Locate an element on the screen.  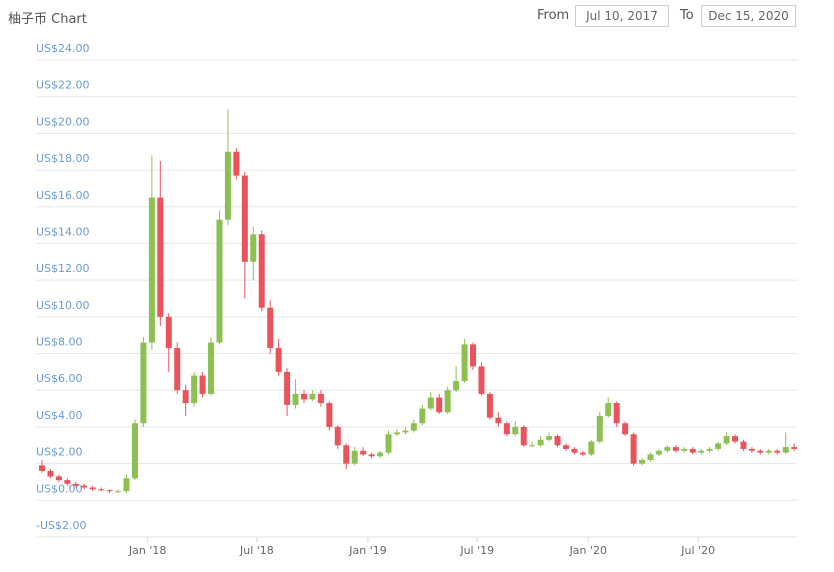
x-tick-label: Jan '18 is located at coordinates (147, 550).